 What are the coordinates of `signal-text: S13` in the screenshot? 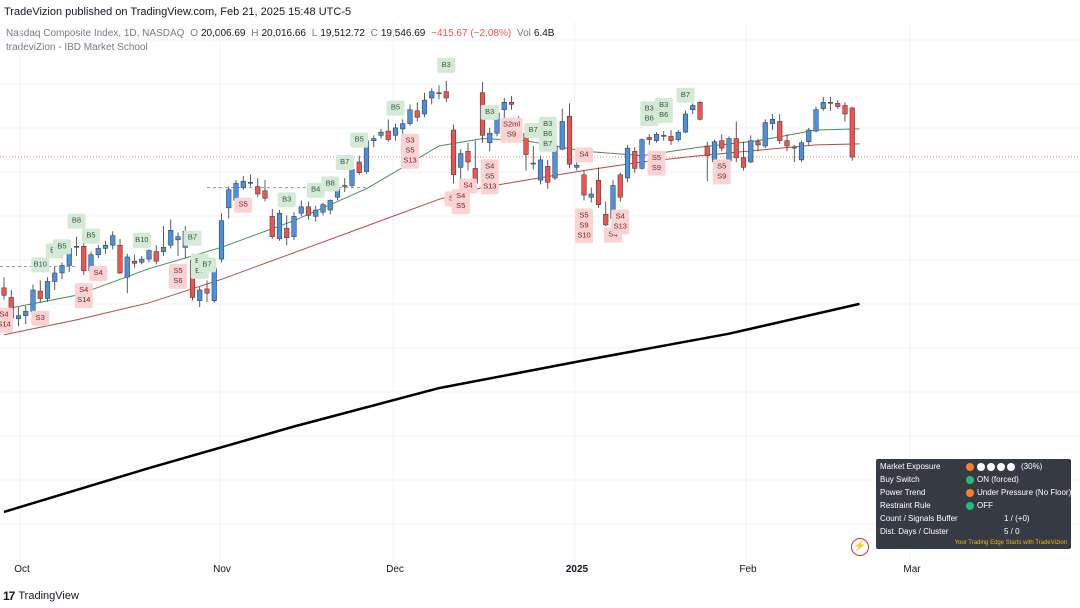 It's located at (489, 185).